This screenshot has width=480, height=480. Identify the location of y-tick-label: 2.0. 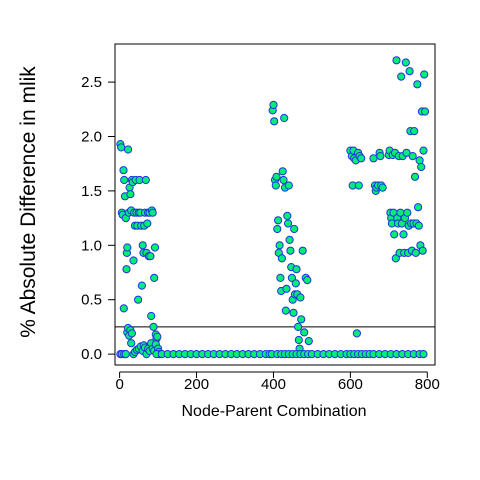
(91, 136).